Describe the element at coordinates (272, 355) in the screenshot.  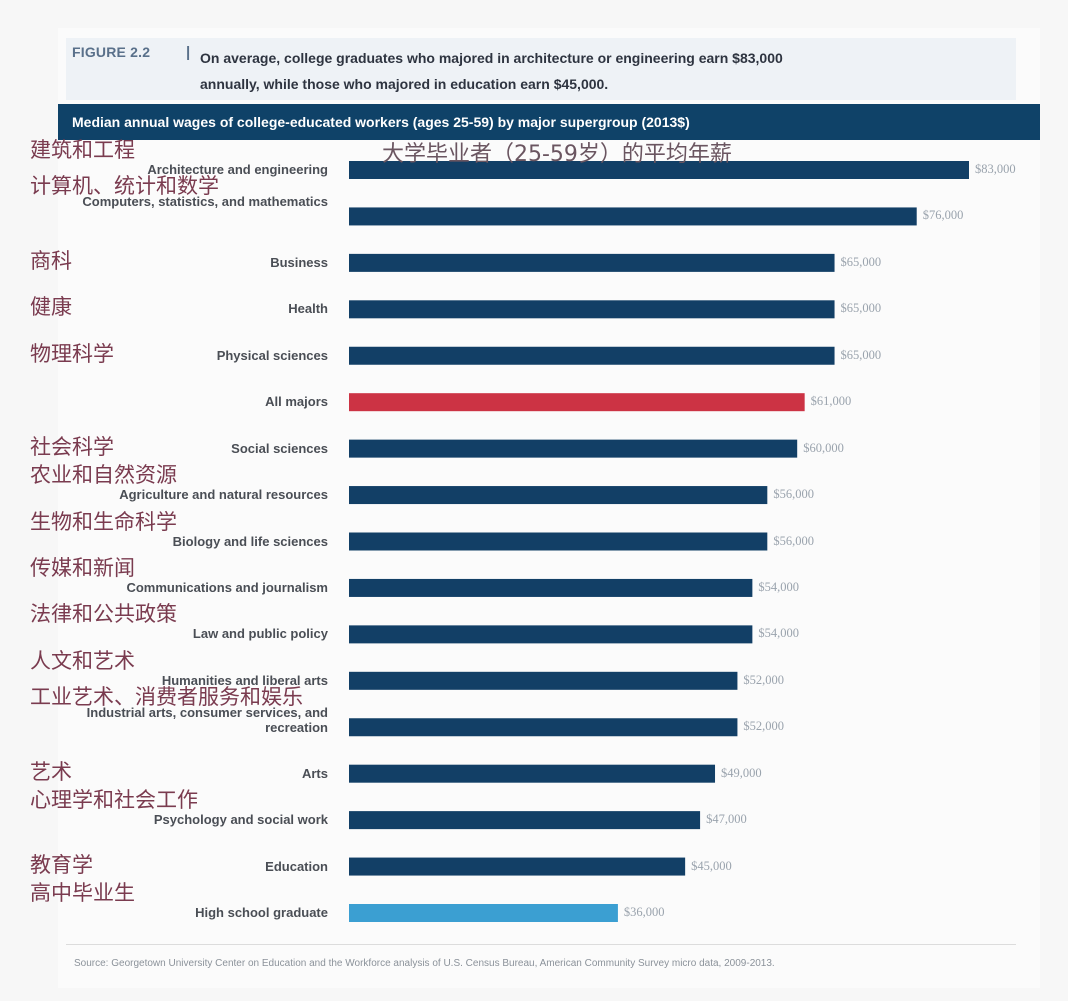
I see `category-label: Physical sciences` at that location.